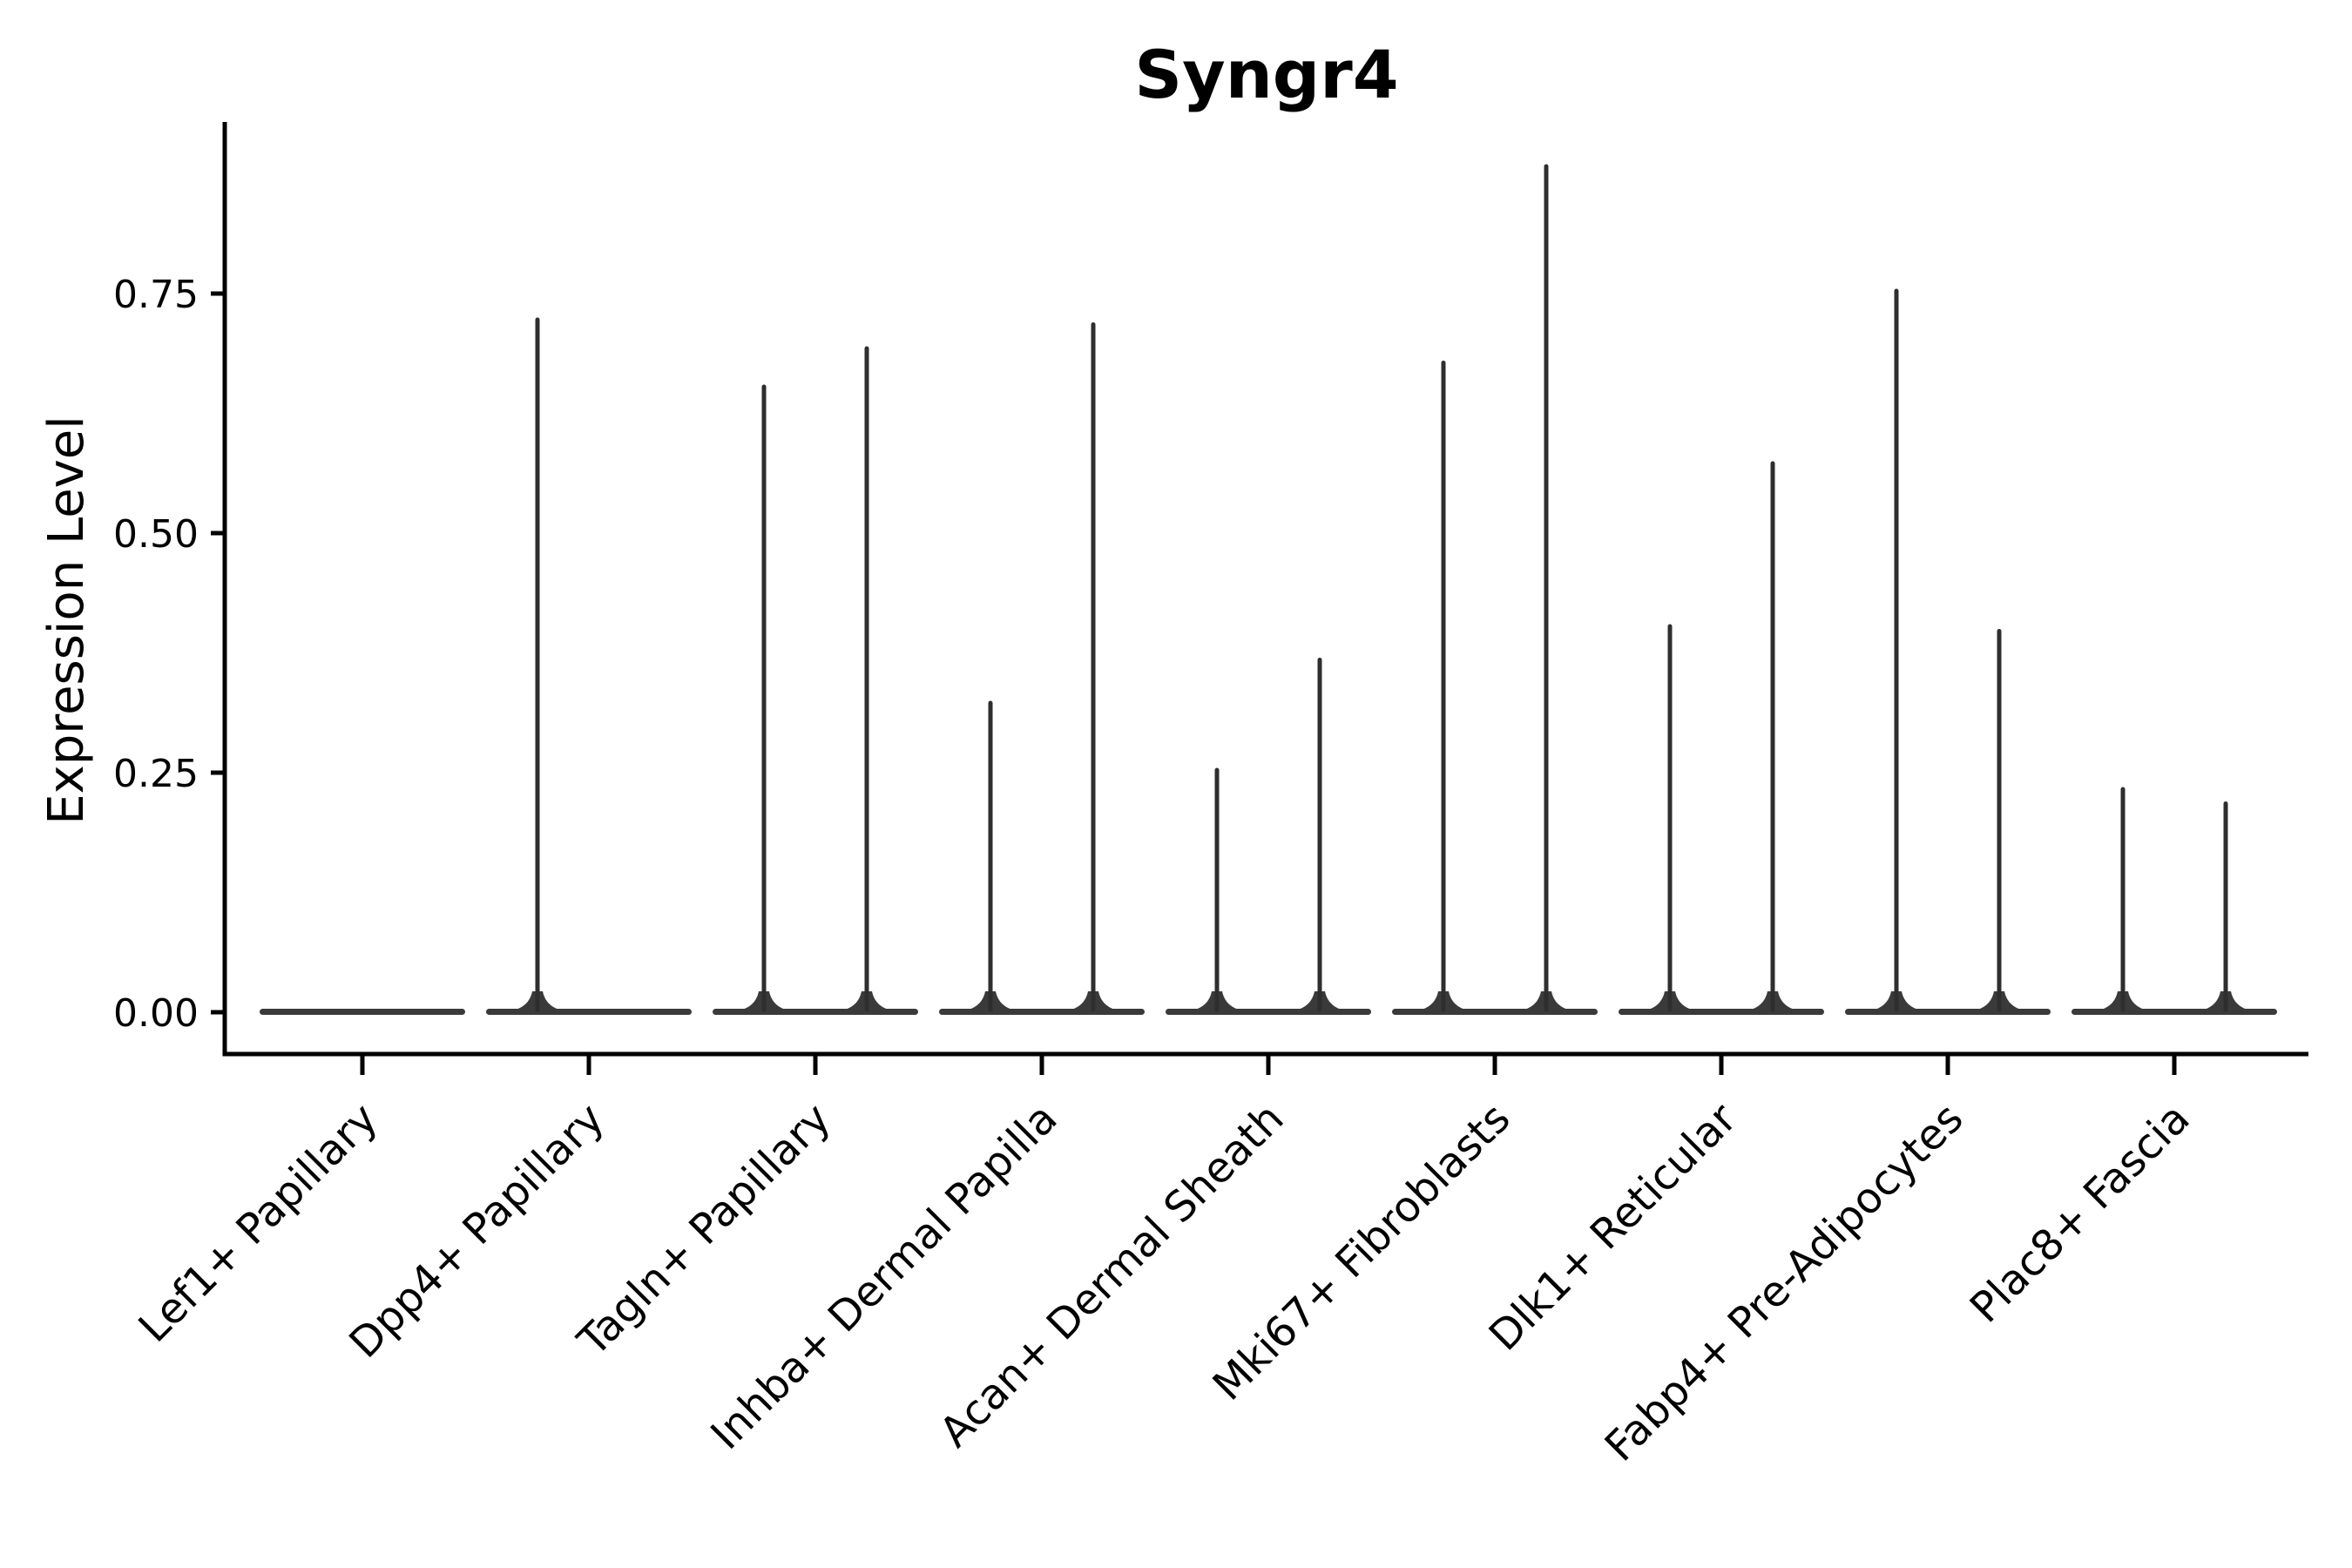 The width and height of the screenshot is (2352, 1568). I want to click on y-tick-label: 0.75, so click(156, 295).